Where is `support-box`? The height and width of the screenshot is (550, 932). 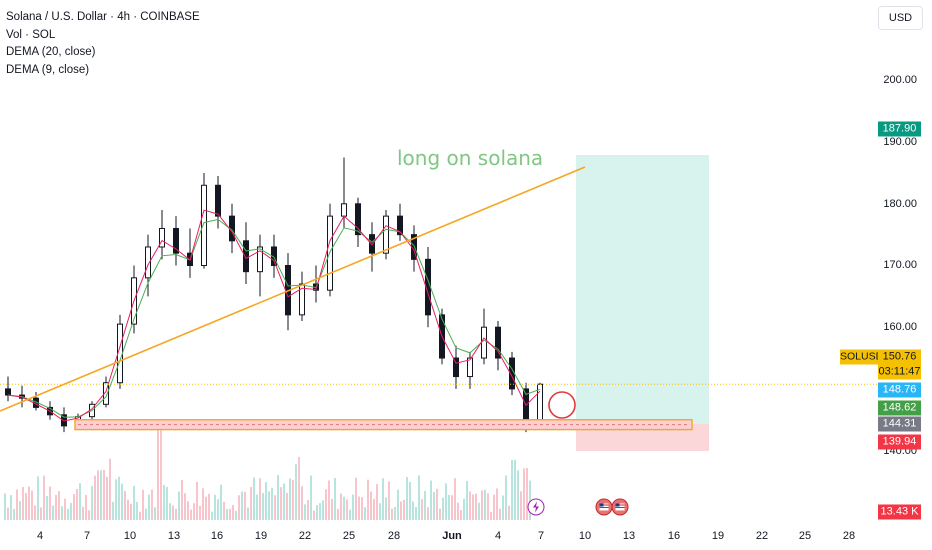 support-box is located at coordinates (383, 425).